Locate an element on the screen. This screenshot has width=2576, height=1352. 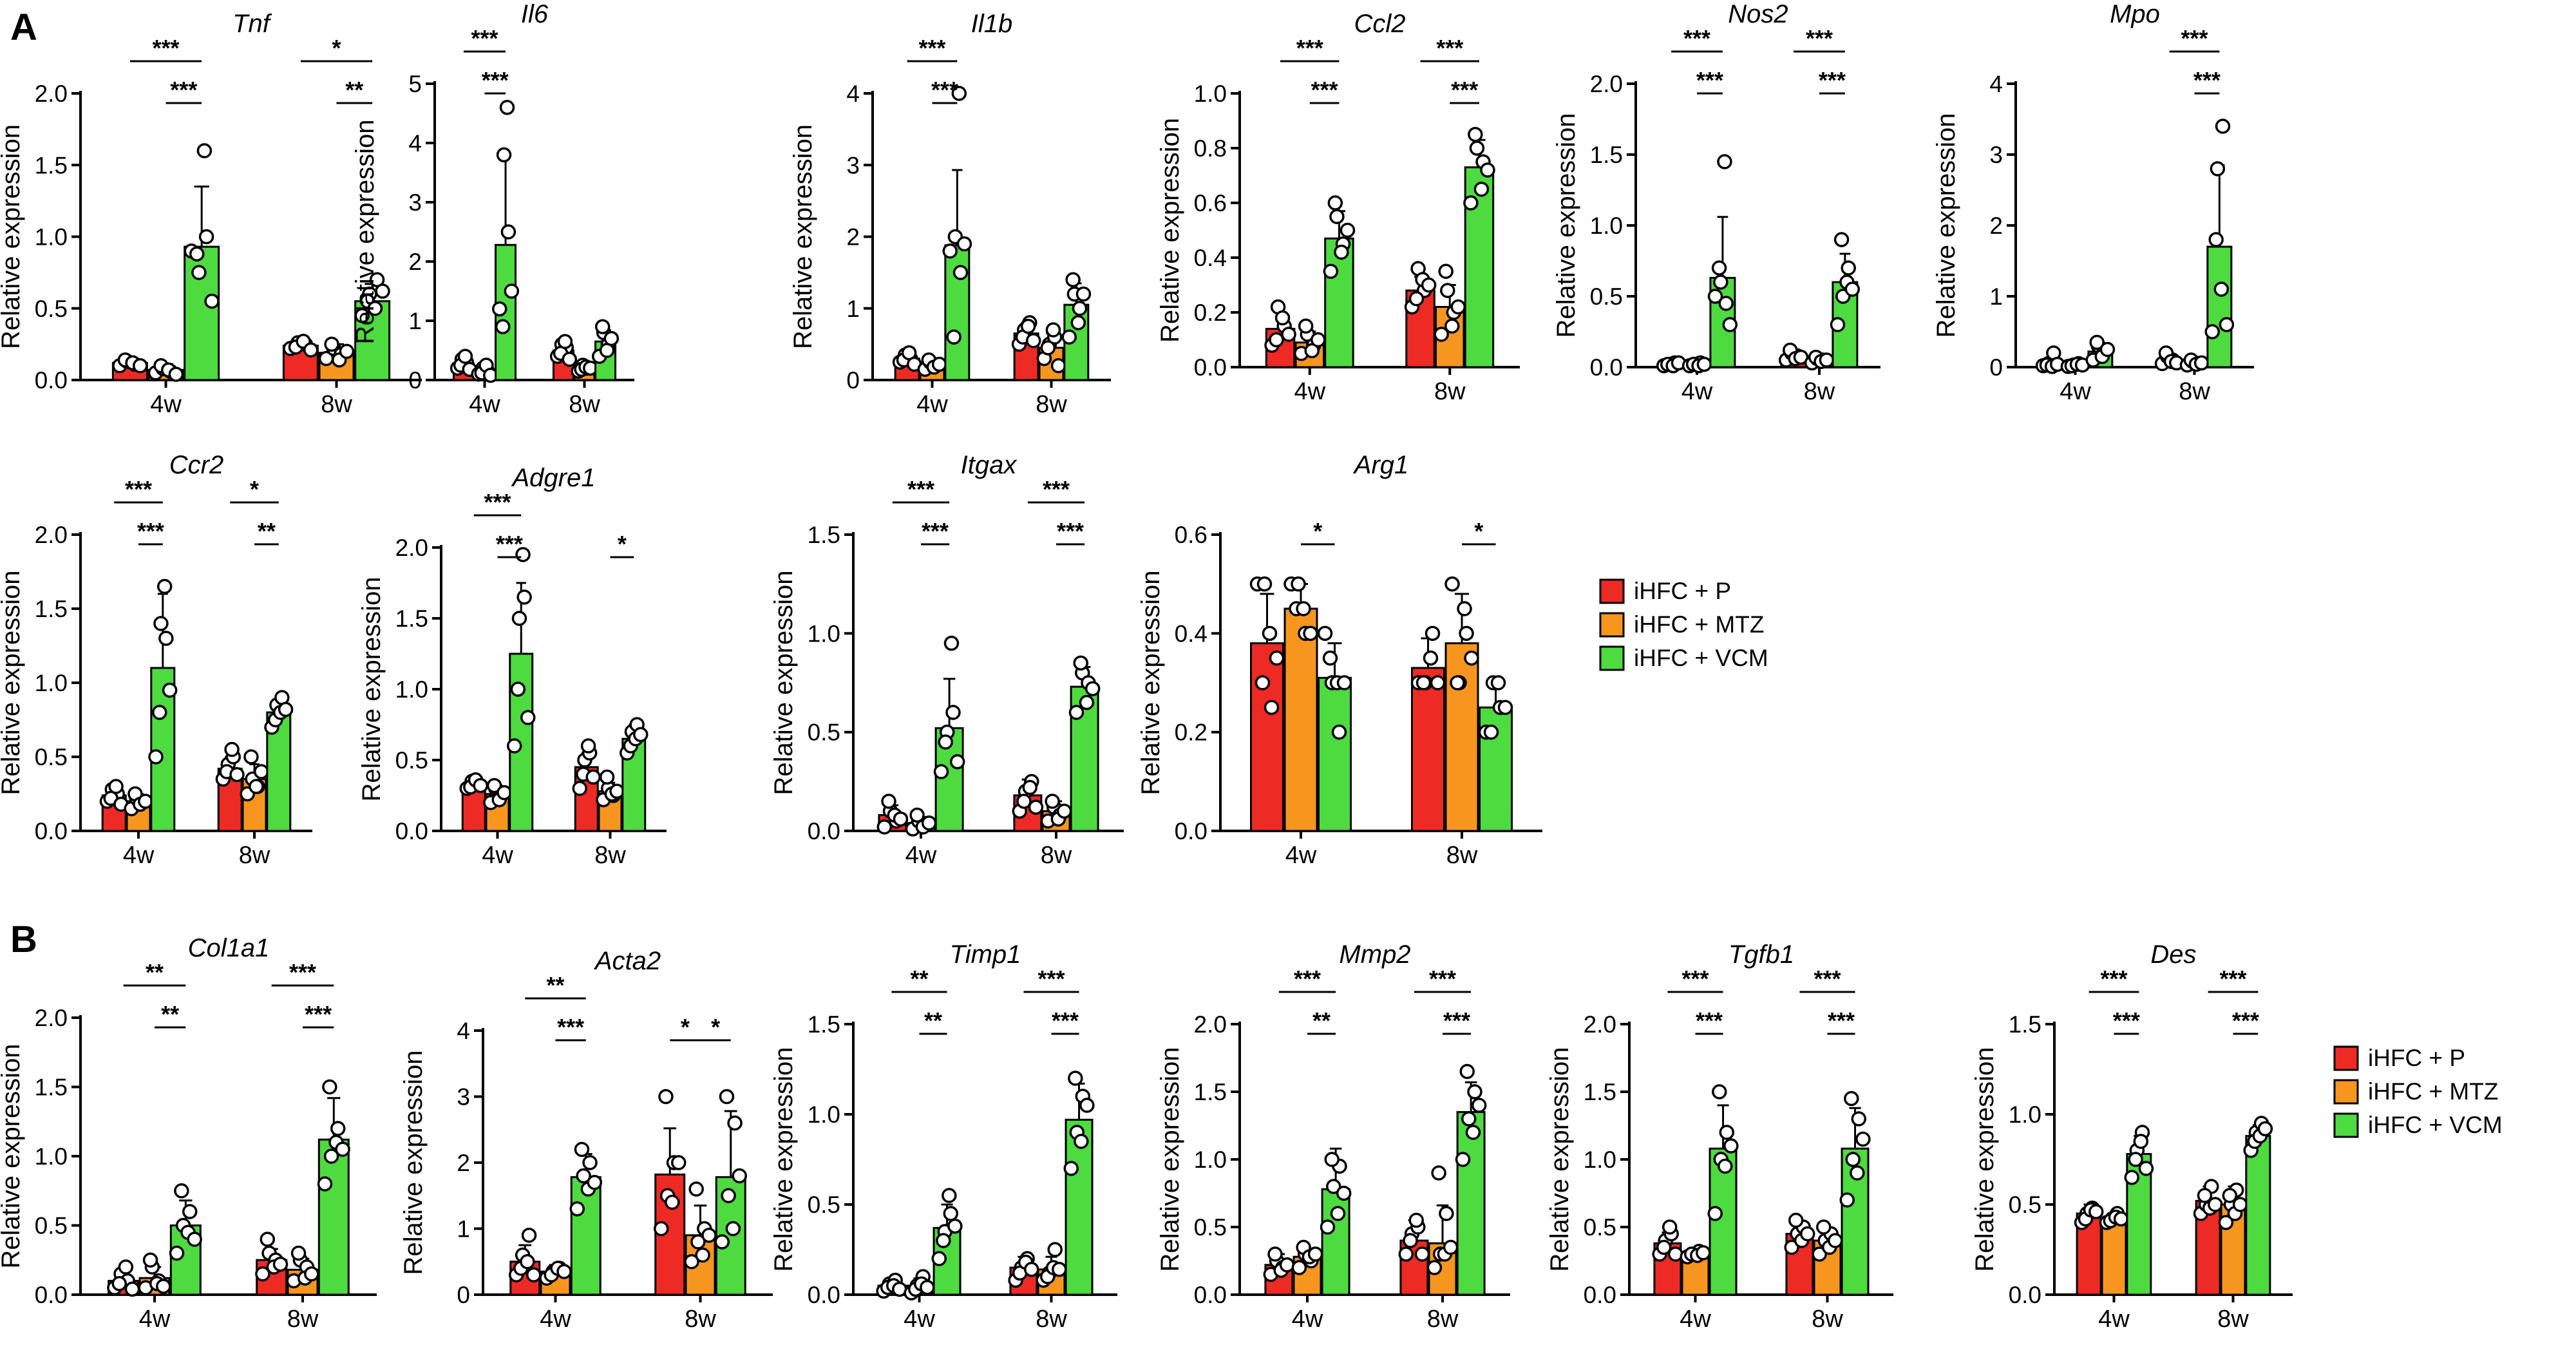
bar is located at coordinates (2219, 307).